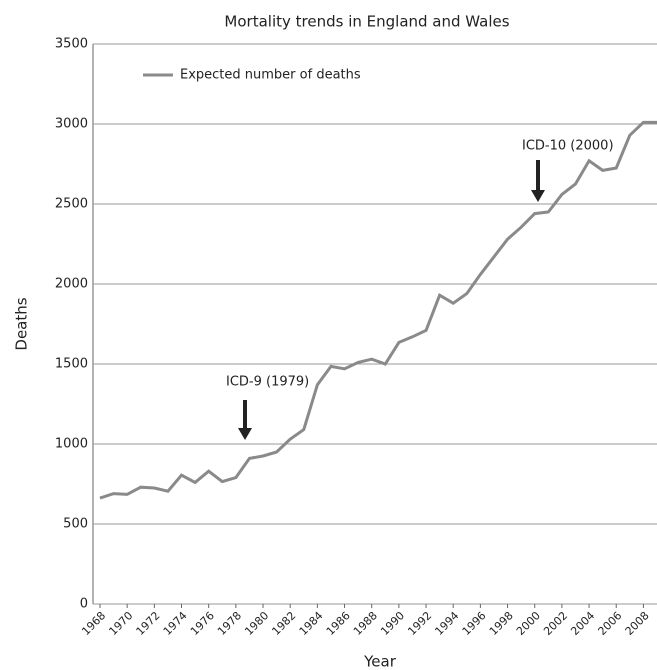 Image resolution: width=657 pixels, height=670 pixels. What do you see at coordinates (120, 623) in the screenshot?
I see `x-tick-label: 1970` at bounding box center [120, 623].